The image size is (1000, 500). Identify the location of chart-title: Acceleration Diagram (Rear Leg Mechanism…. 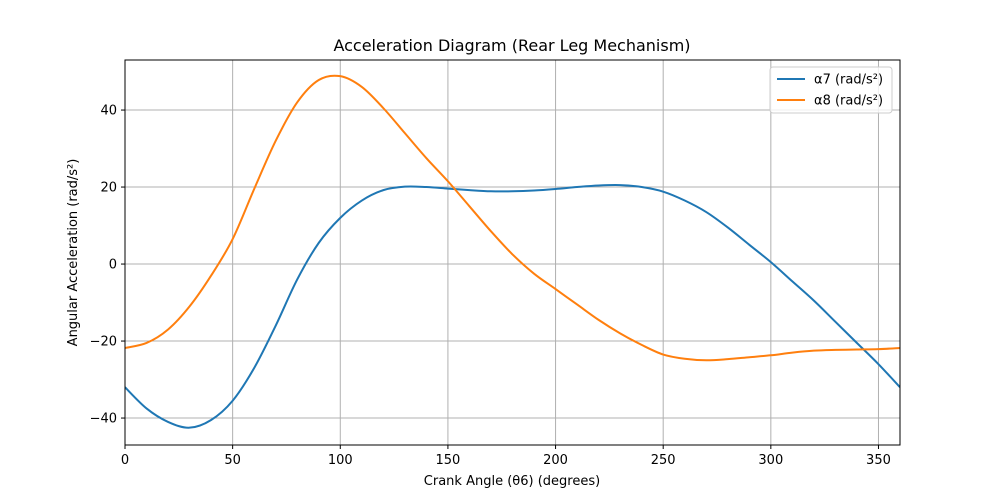
(511, 45).